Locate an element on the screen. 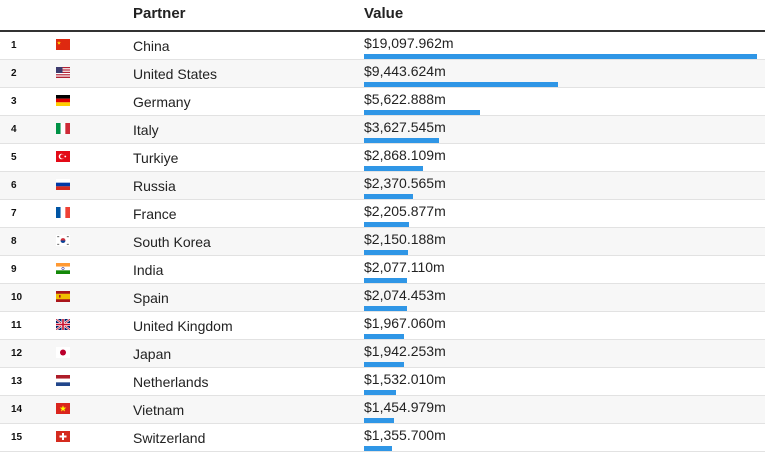 This screenshot has width=765, height=461. table-row: 12 Japan $1,942.253m is located at coordinates (382, 354).